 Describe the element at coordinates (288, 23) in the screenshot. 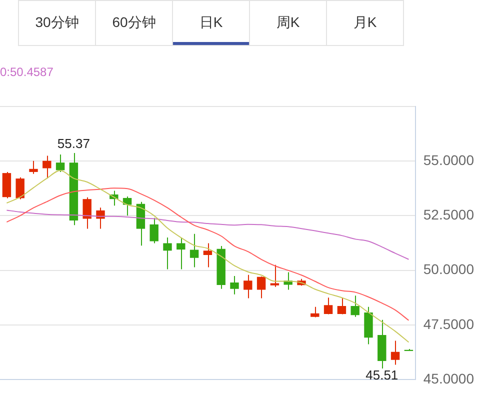

I see `text: 周K` at that location.